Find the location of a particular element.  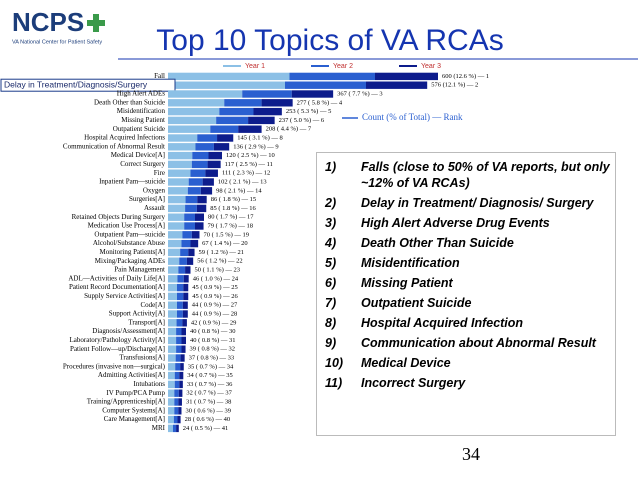

category-label: Surgeries[A] is located at coordinates (147, 199).